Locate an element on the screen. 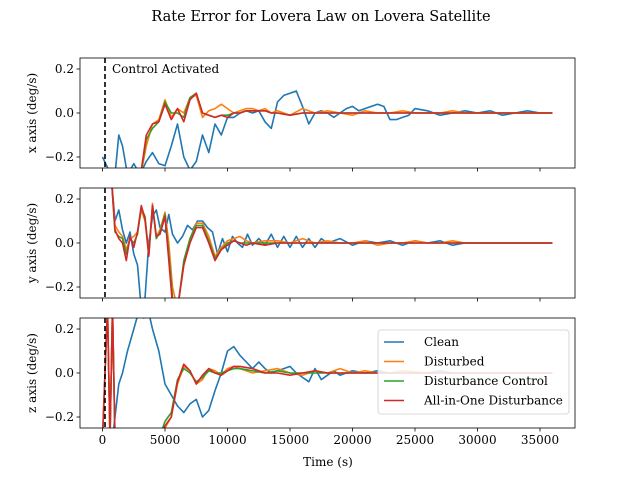  series-line-disturbed is located at coordinates (347, 131).